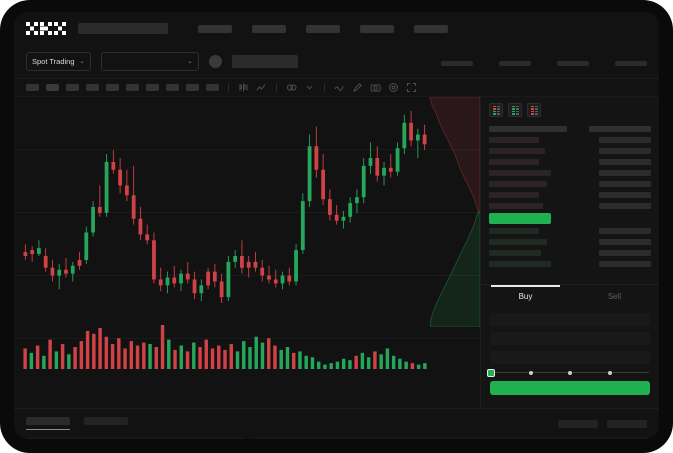  I want to click on bottom-row-block-a, so click(135, 438).